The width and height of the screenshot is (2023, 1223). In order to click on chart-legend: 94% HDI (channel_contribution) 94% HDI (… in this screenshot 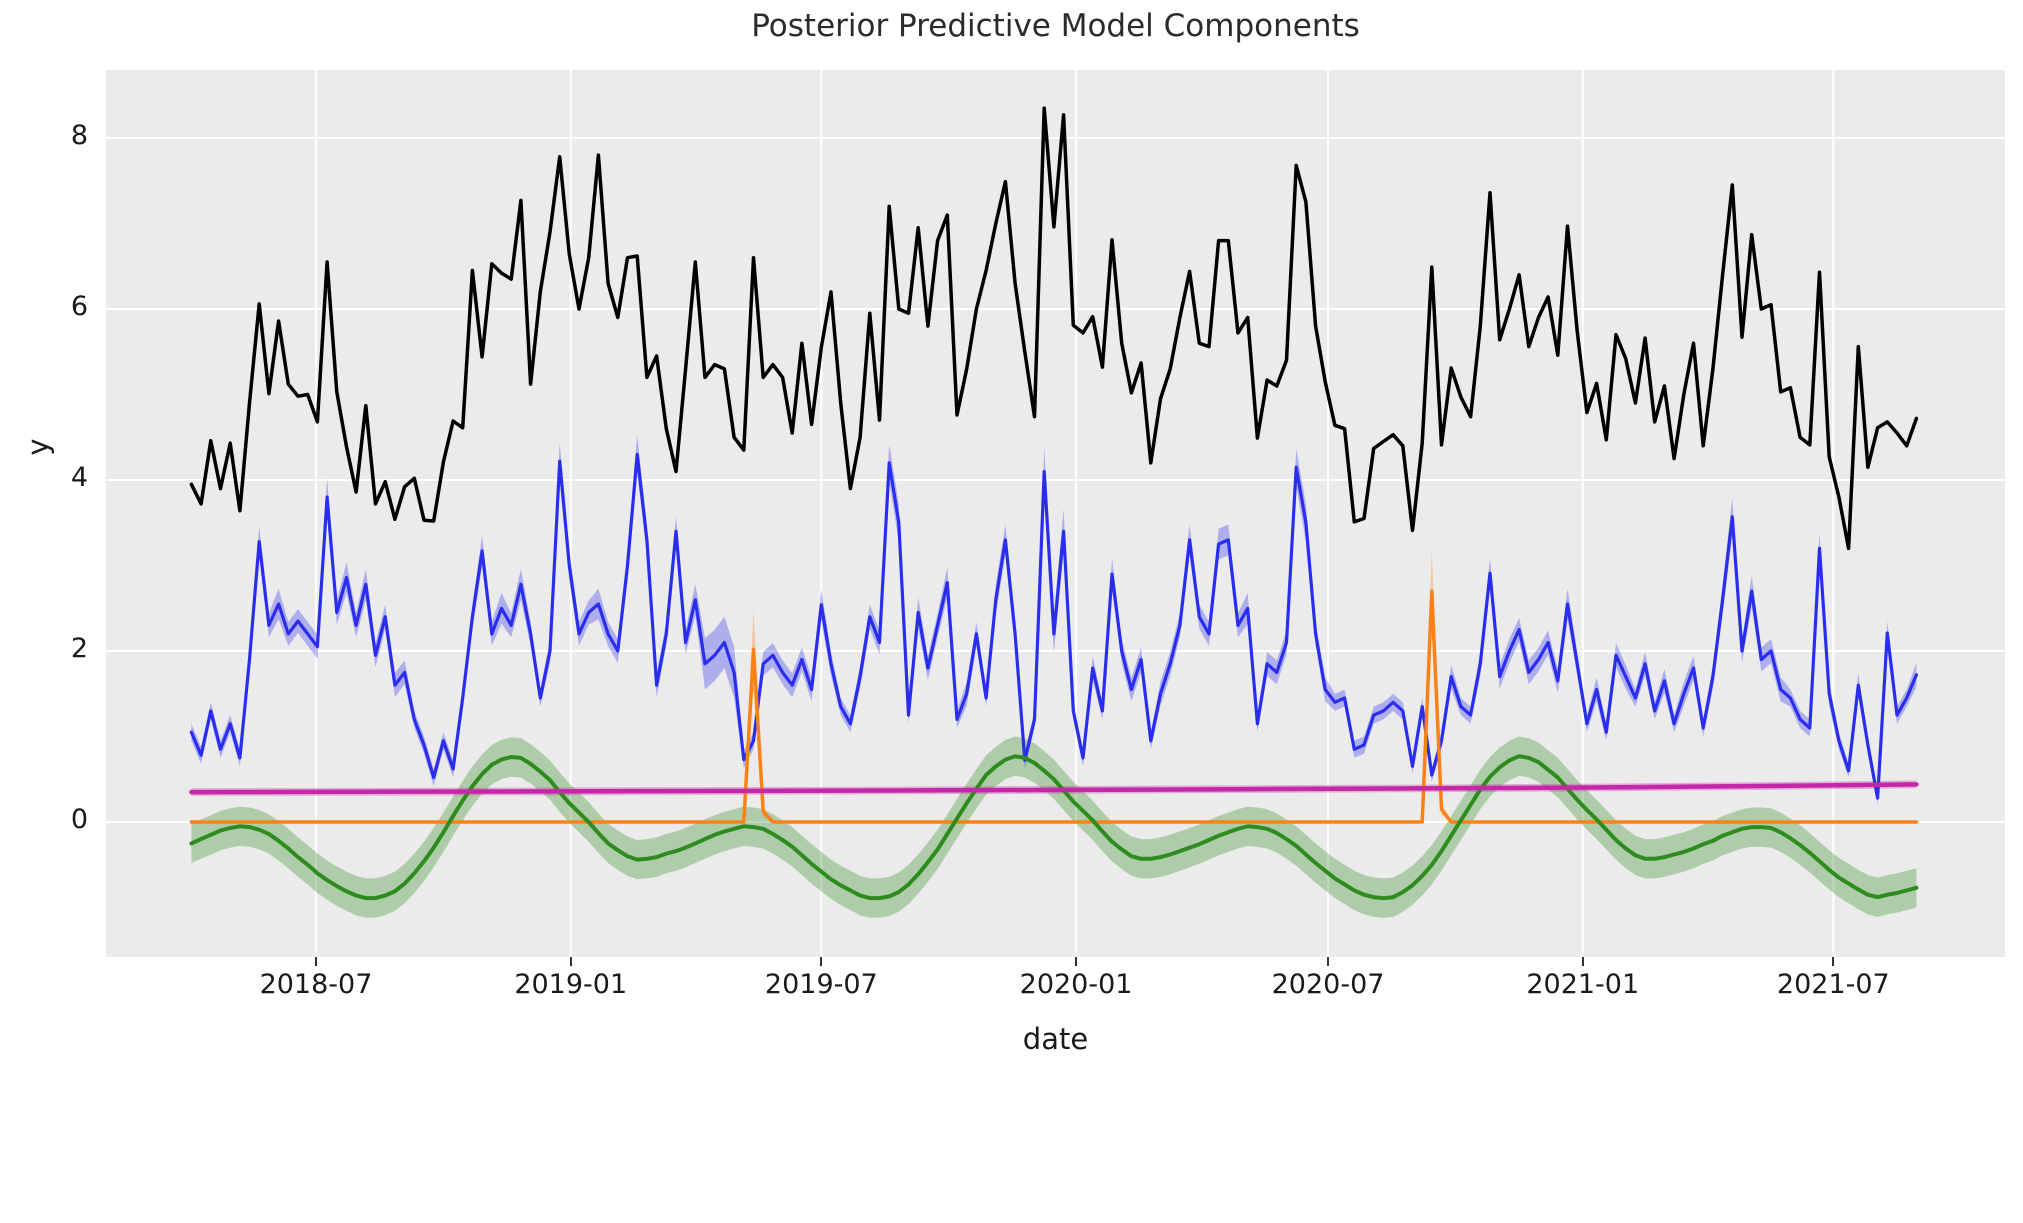, I will do `click(1011, 1143)`.